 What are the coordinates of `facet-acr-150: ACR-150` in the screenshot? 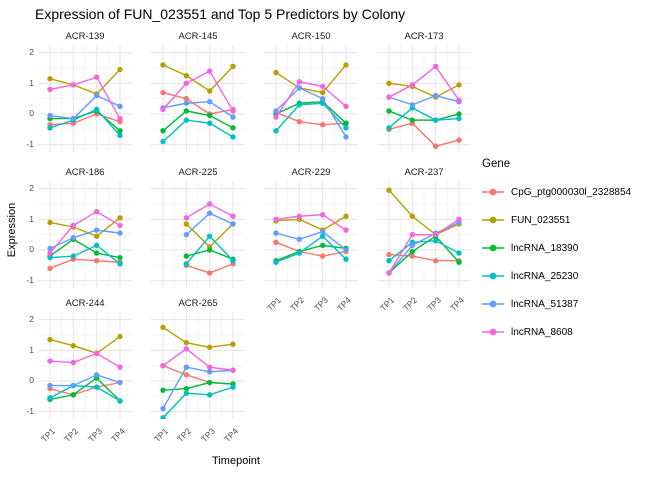 It's located at (311, 91).